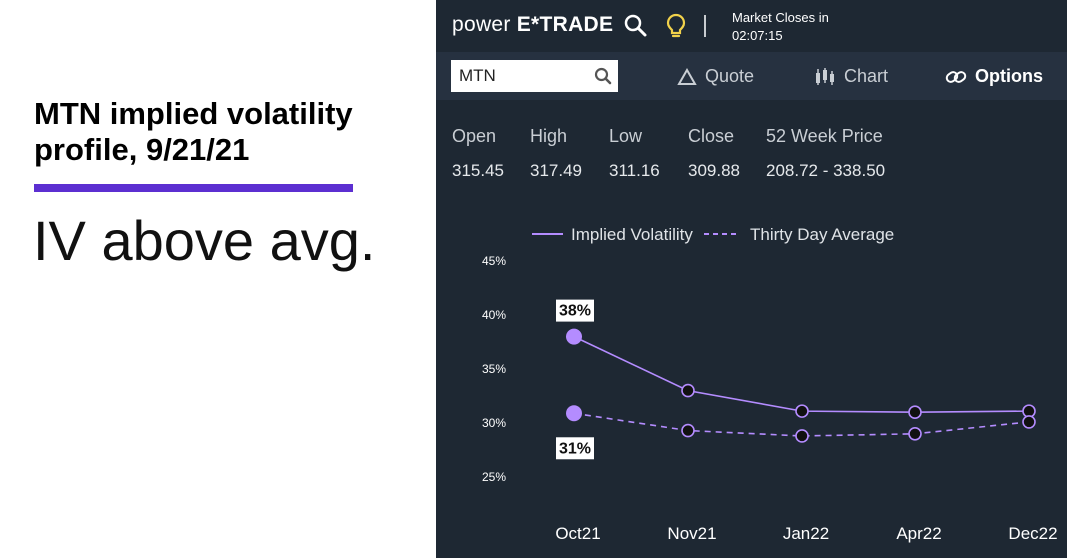 The image size is (1067, 558). I want to click on avg-annotation-box, so click(575, 448).